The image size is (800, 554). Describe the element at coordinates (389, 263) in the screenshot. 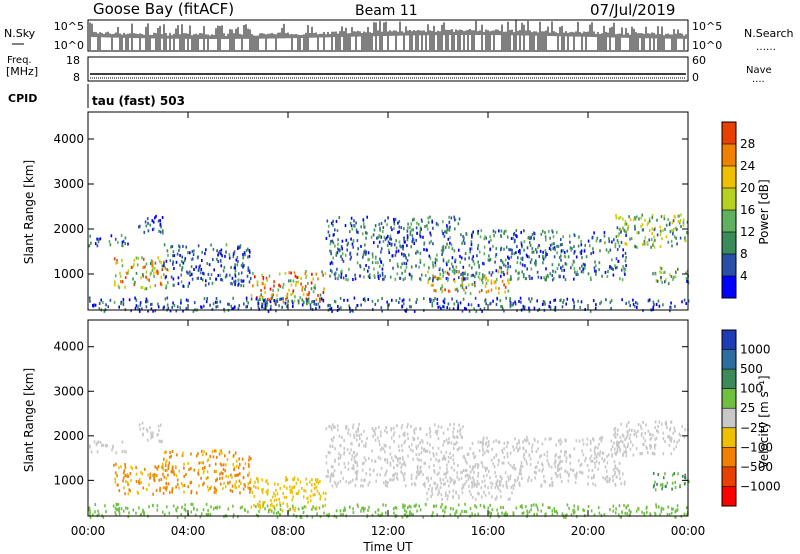

I see `power-cells` at that location.